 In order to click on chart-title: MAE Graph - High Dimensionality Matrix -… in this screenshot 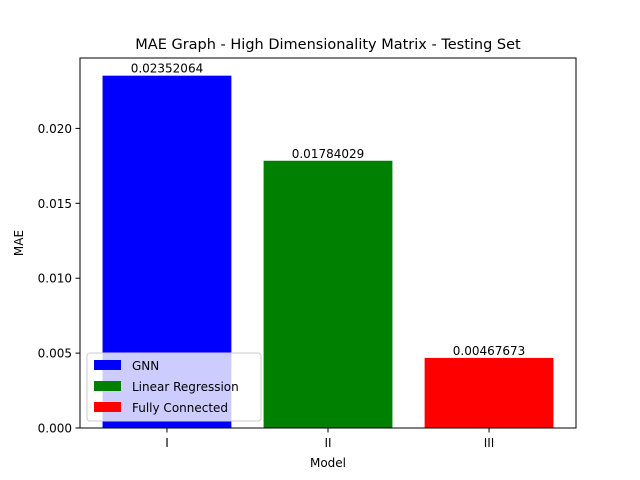, I will do `click(328, 45)`.